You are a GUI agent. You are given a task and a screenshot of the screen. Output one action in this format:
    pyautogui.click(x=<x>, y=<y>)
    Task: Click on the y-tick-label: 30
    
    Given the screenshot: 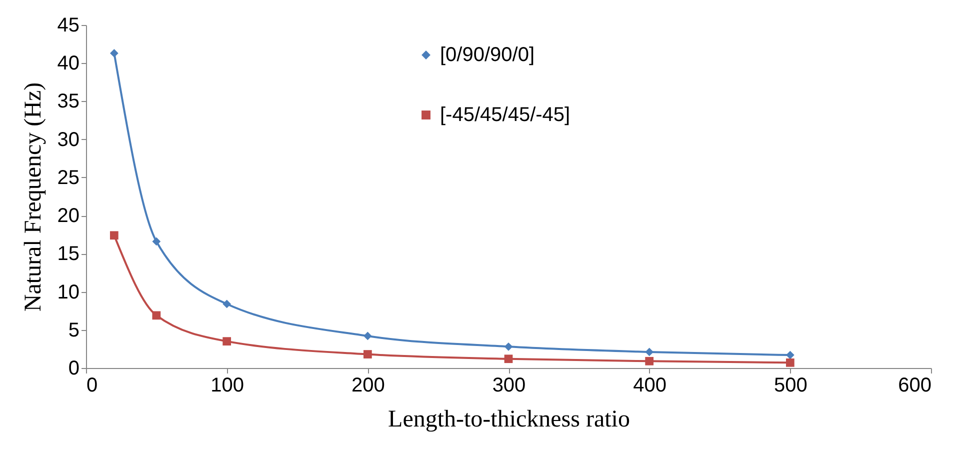 What is the action you would take?
    pyautogui.click(x=68, y=139)
    